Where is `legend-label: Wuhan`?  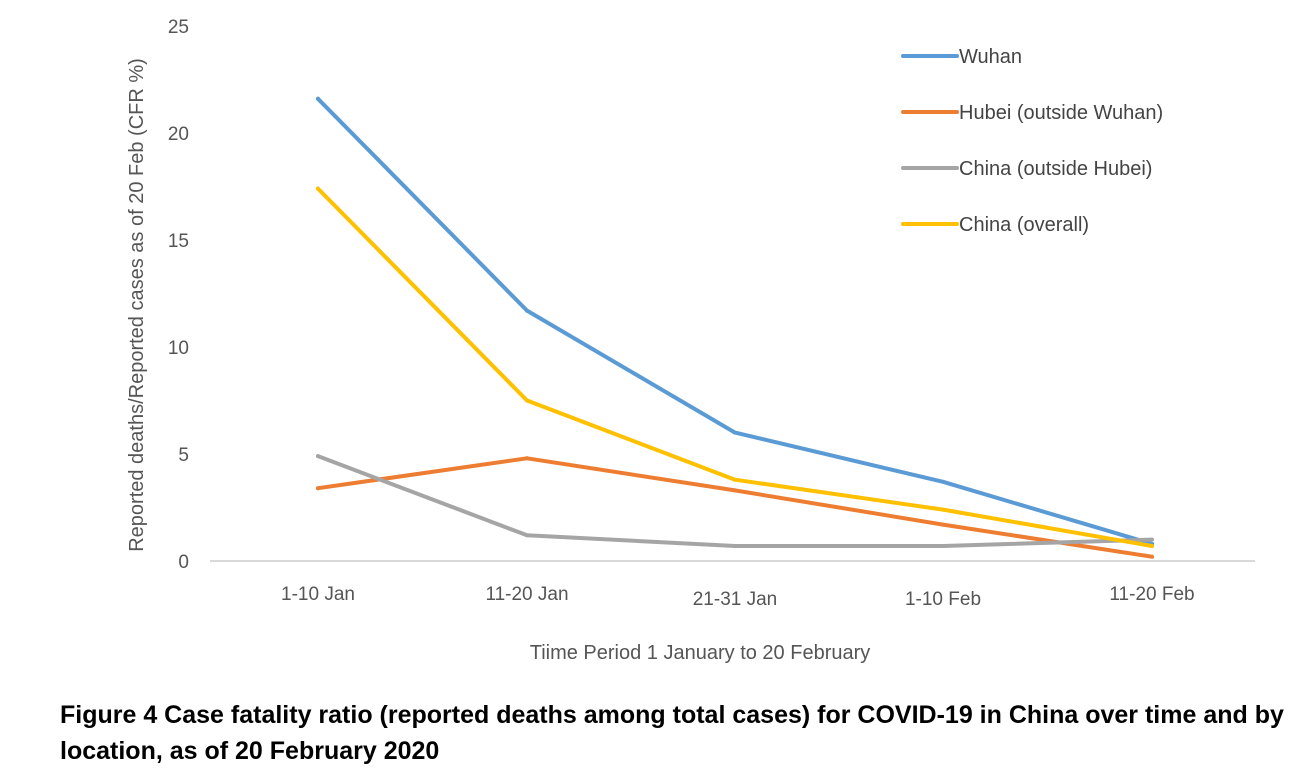 legend-label: Wuhan is located at coordinates (990, 57).